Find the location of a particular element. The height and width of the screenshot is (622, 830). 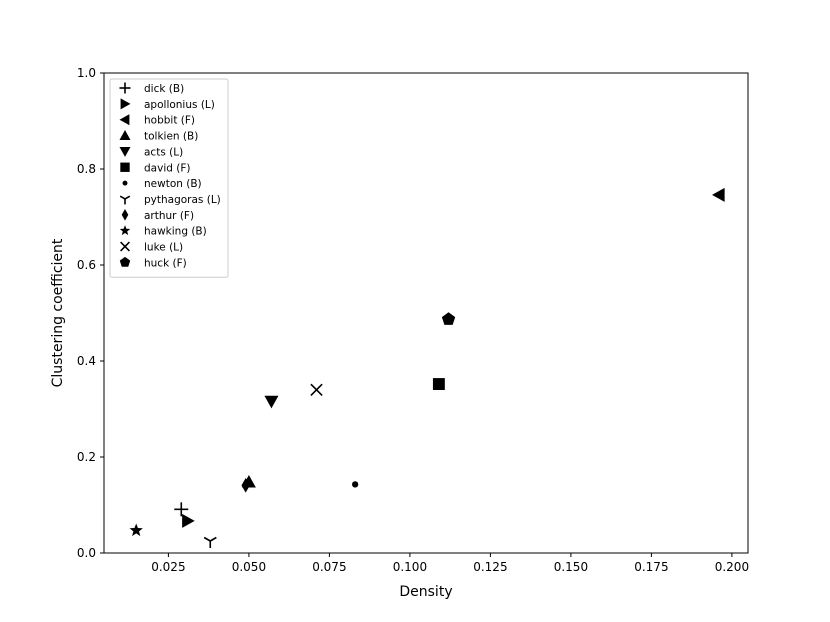

legend-item: newton (B) is located at coordinates (162, 184).